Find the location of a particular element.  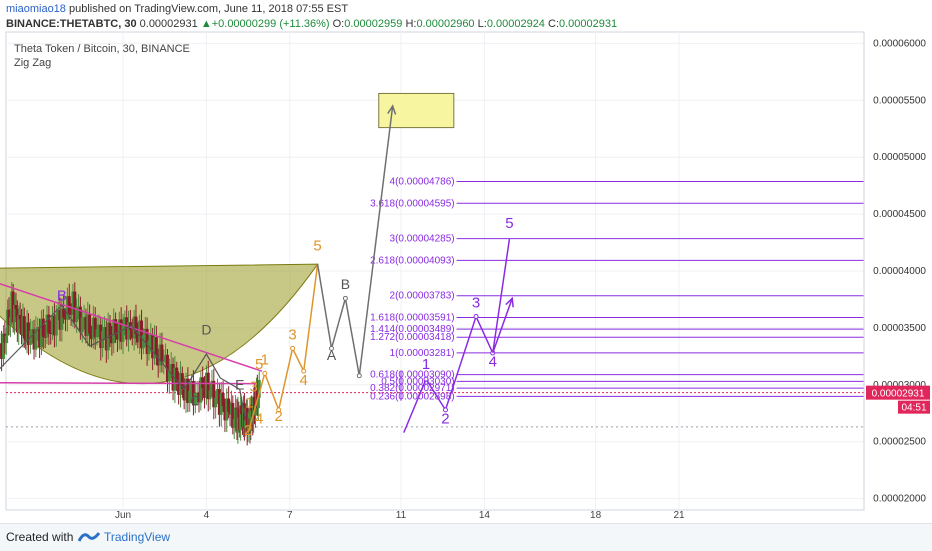

arrow-head is located at coordinates (509, 302).